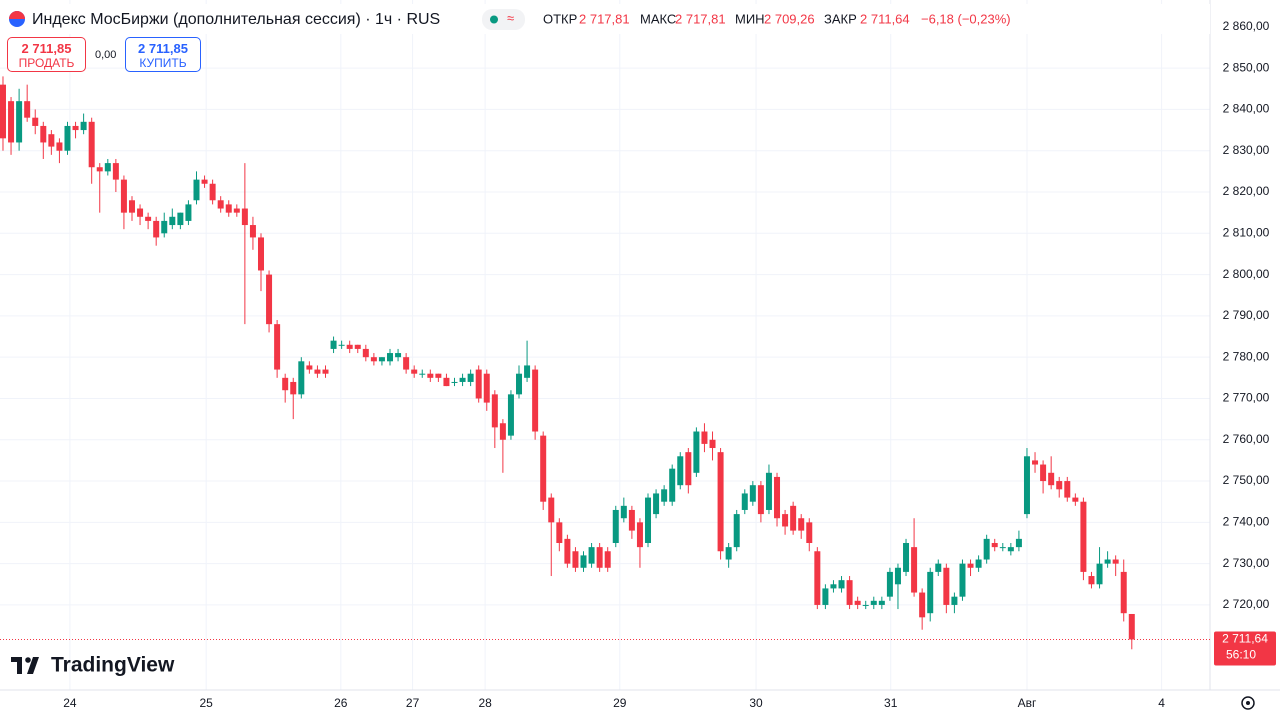 This screenshot has width=1280, height=725. What do you see at coordinates (1241, 655) in the screenshot?
I see `countdown-label: 56:10` at bounding box center [1241, 655].